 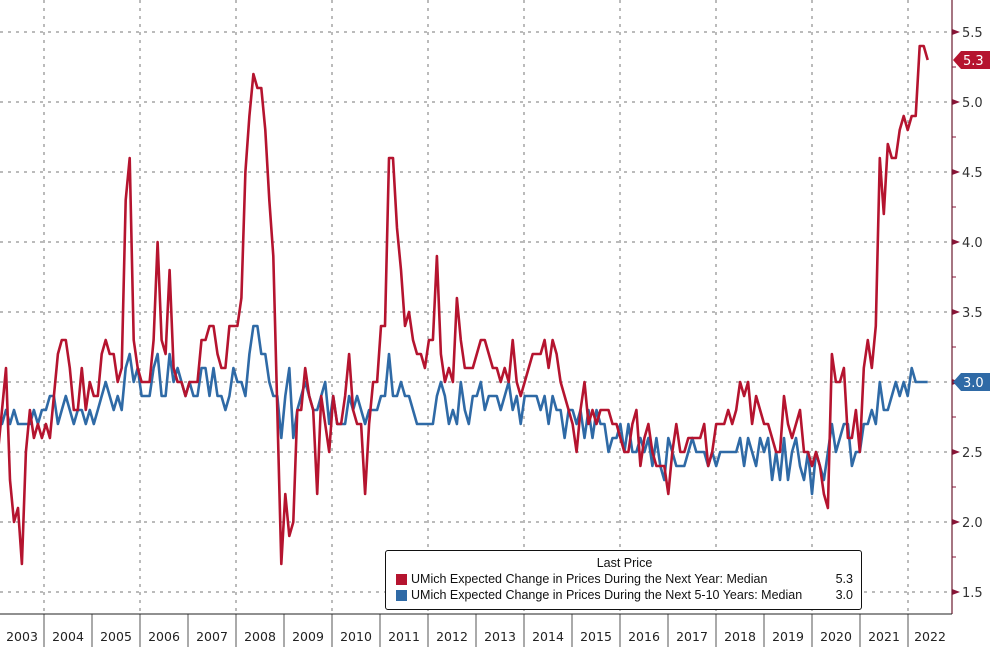 What do you see at coordinates (971, 221) in the screenshot?
I see `last-value-badges: 5.3 3.0` at bounding box center [971, 221].